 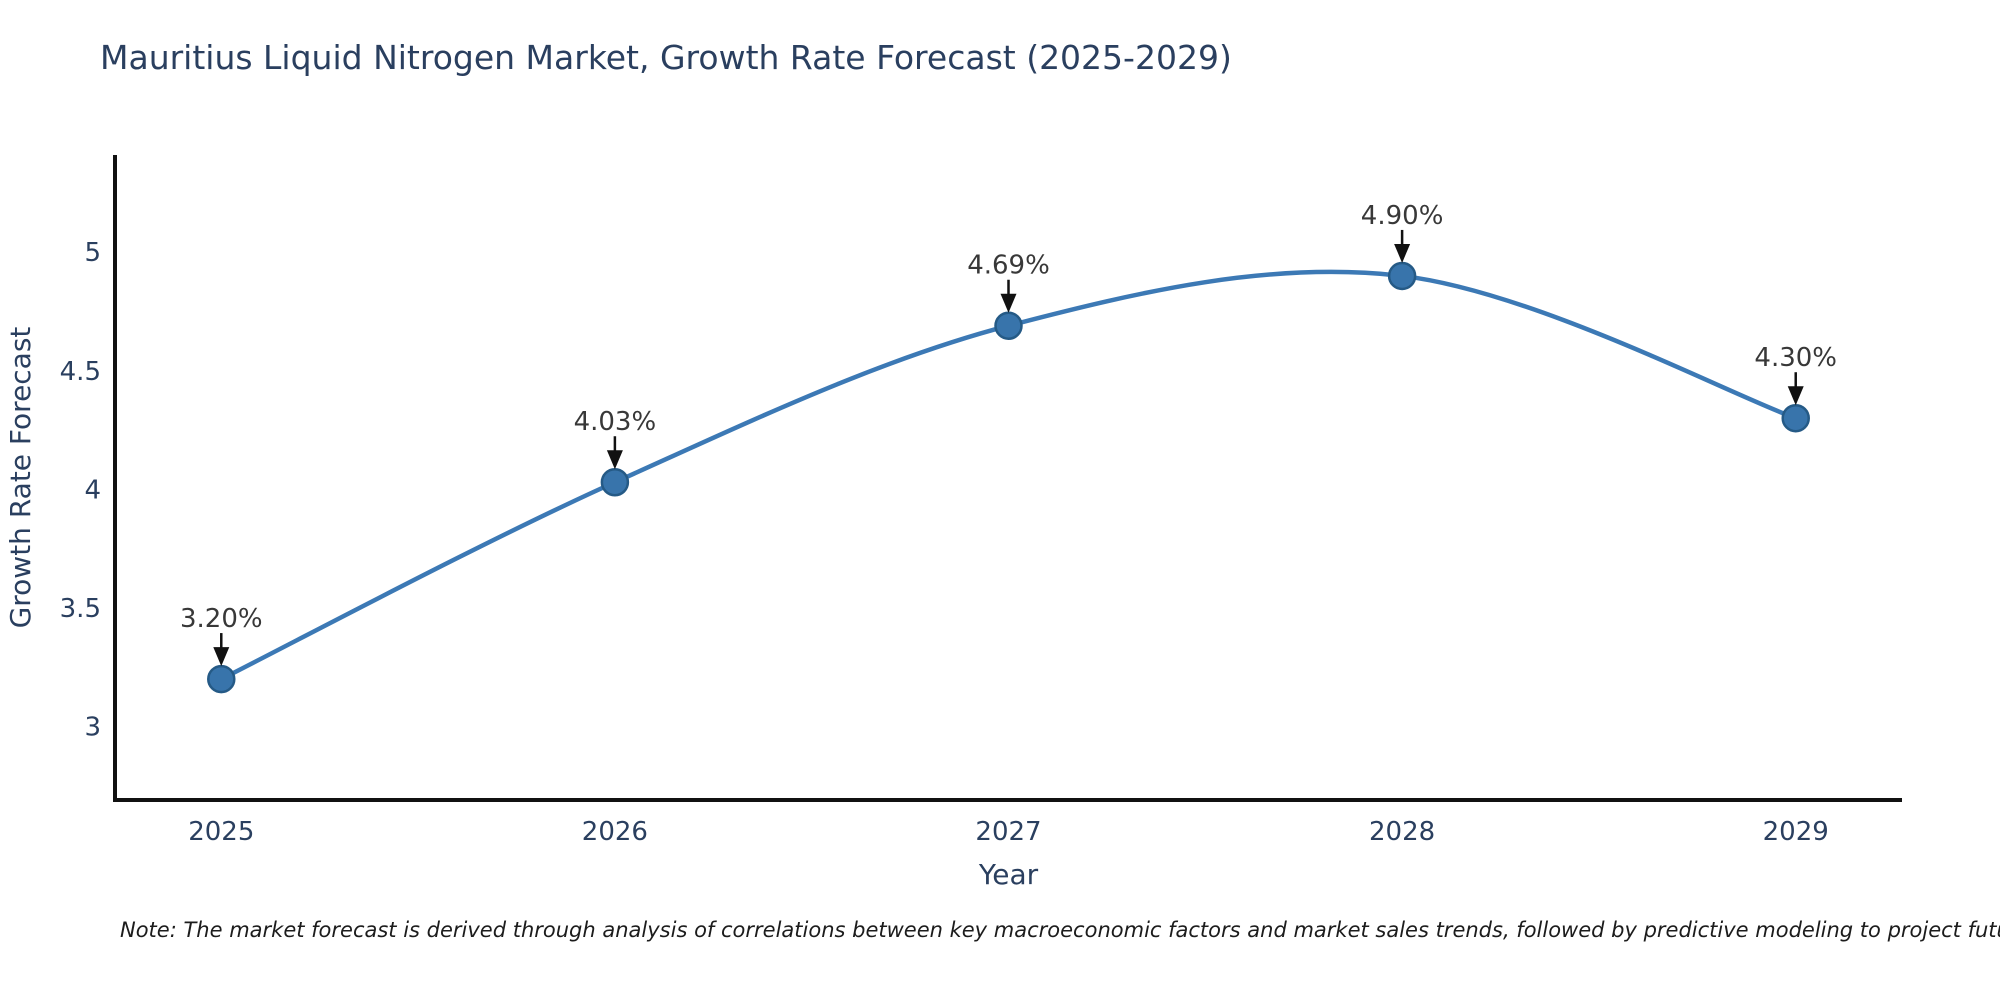 What do you see at coordinates (1402, 216) in the screenshot?
I see `data-point-label: 4.90%` at bounding box center [1402, 216].